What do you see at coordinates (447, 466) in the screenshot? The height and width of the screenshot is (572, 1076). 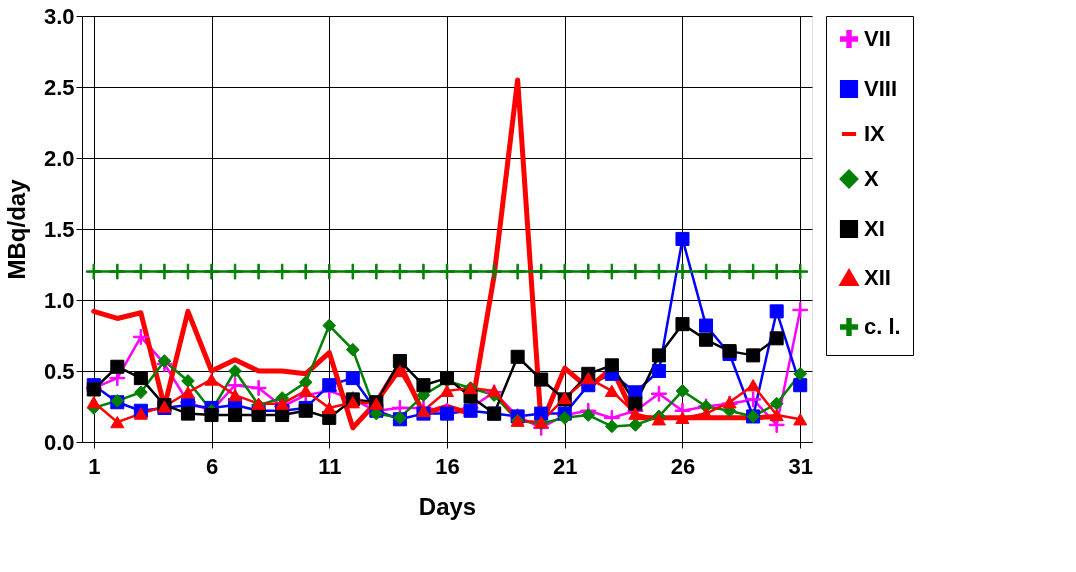 I see `x-tick-label: 16` at bounding box center [447, 466].